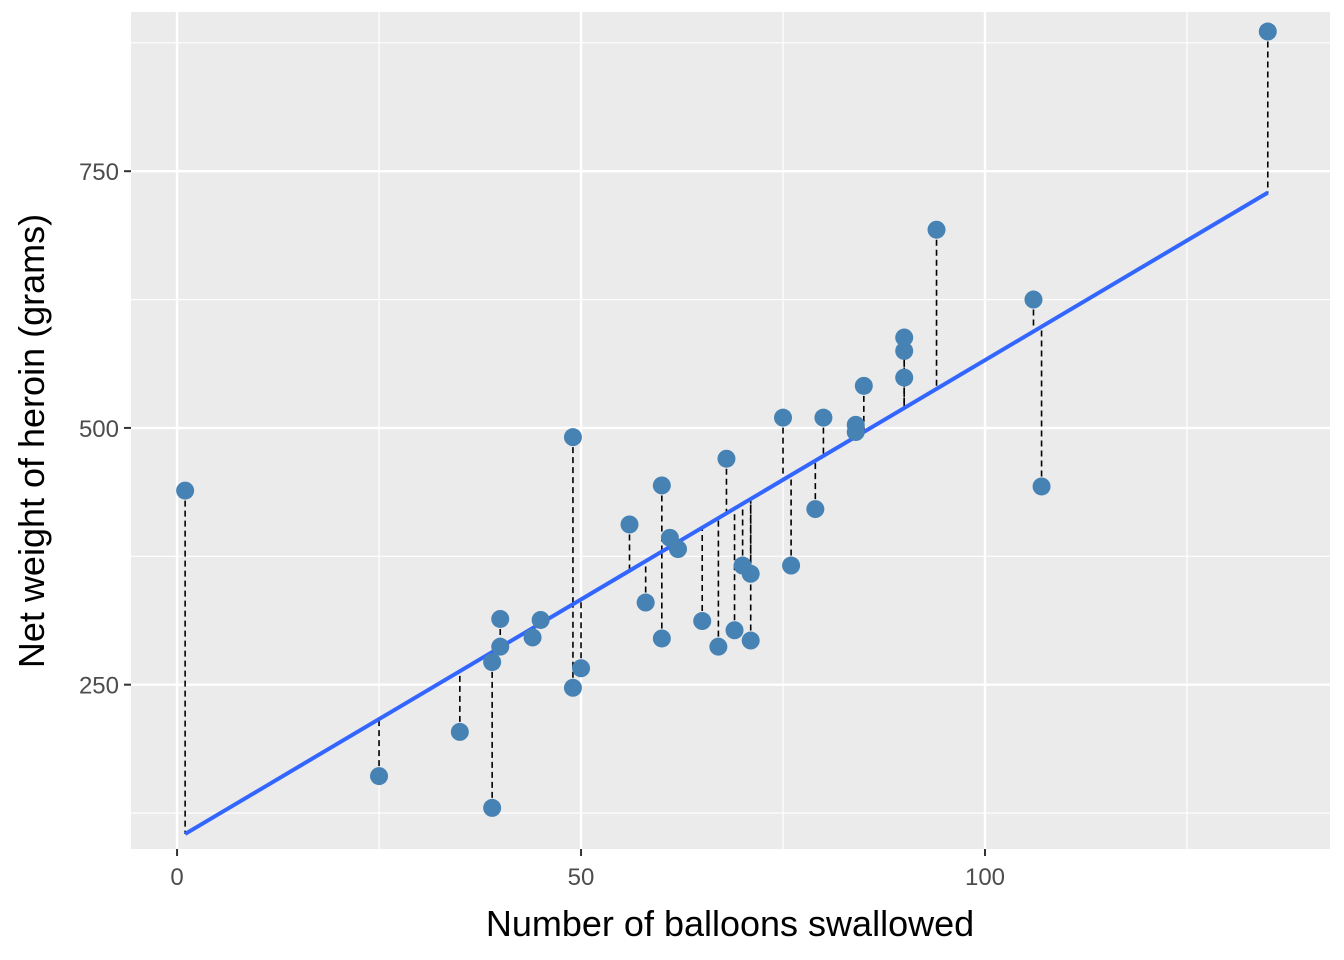  I want to click on y-axis-ticks: 250 500 750, so click(105, 429).